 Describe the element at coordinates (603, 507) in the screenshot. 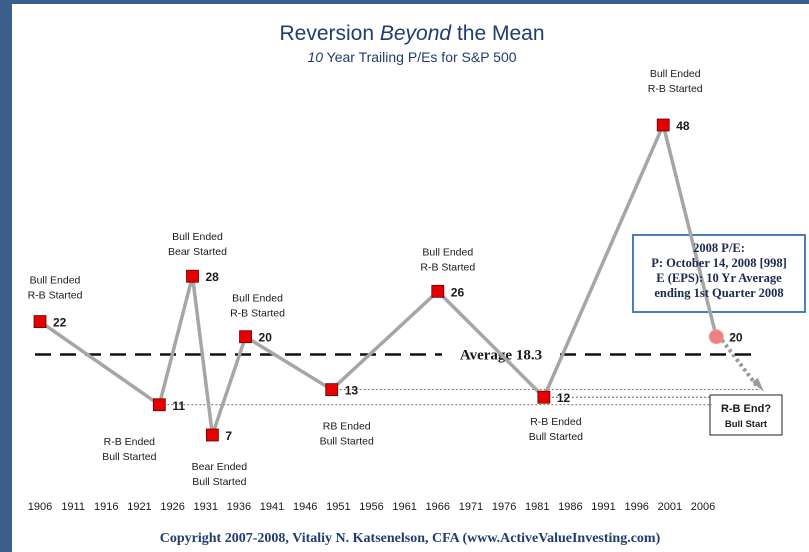

I see `x-tick-label: 1991` at that location.